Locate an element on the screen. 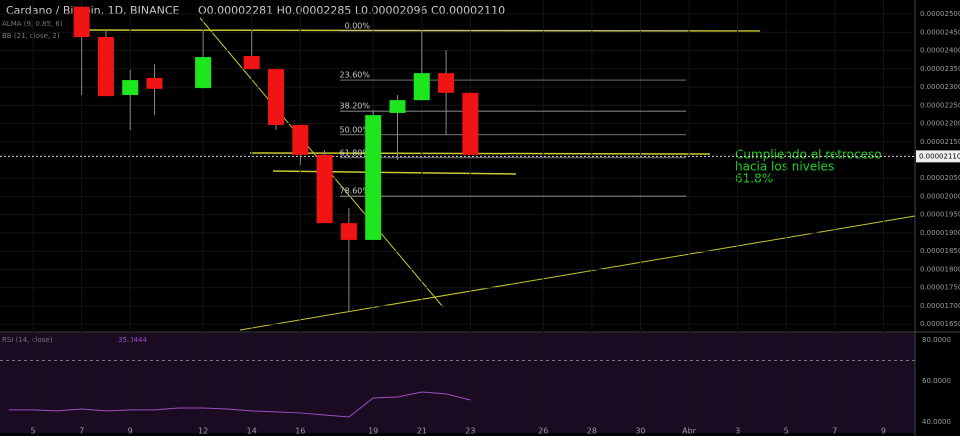 This screenshot has width=960, height=436. x-tick-label: Abr is located at coordinates (689, 431).